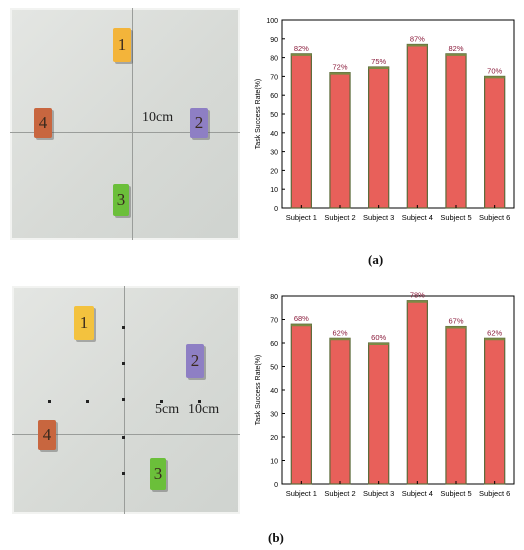 Image resolution: width=524 pixels, height=550 pixels. Describe the element at coordinates (158, 117) in the screenshot. I see `distance-label: 10cm` at that location.